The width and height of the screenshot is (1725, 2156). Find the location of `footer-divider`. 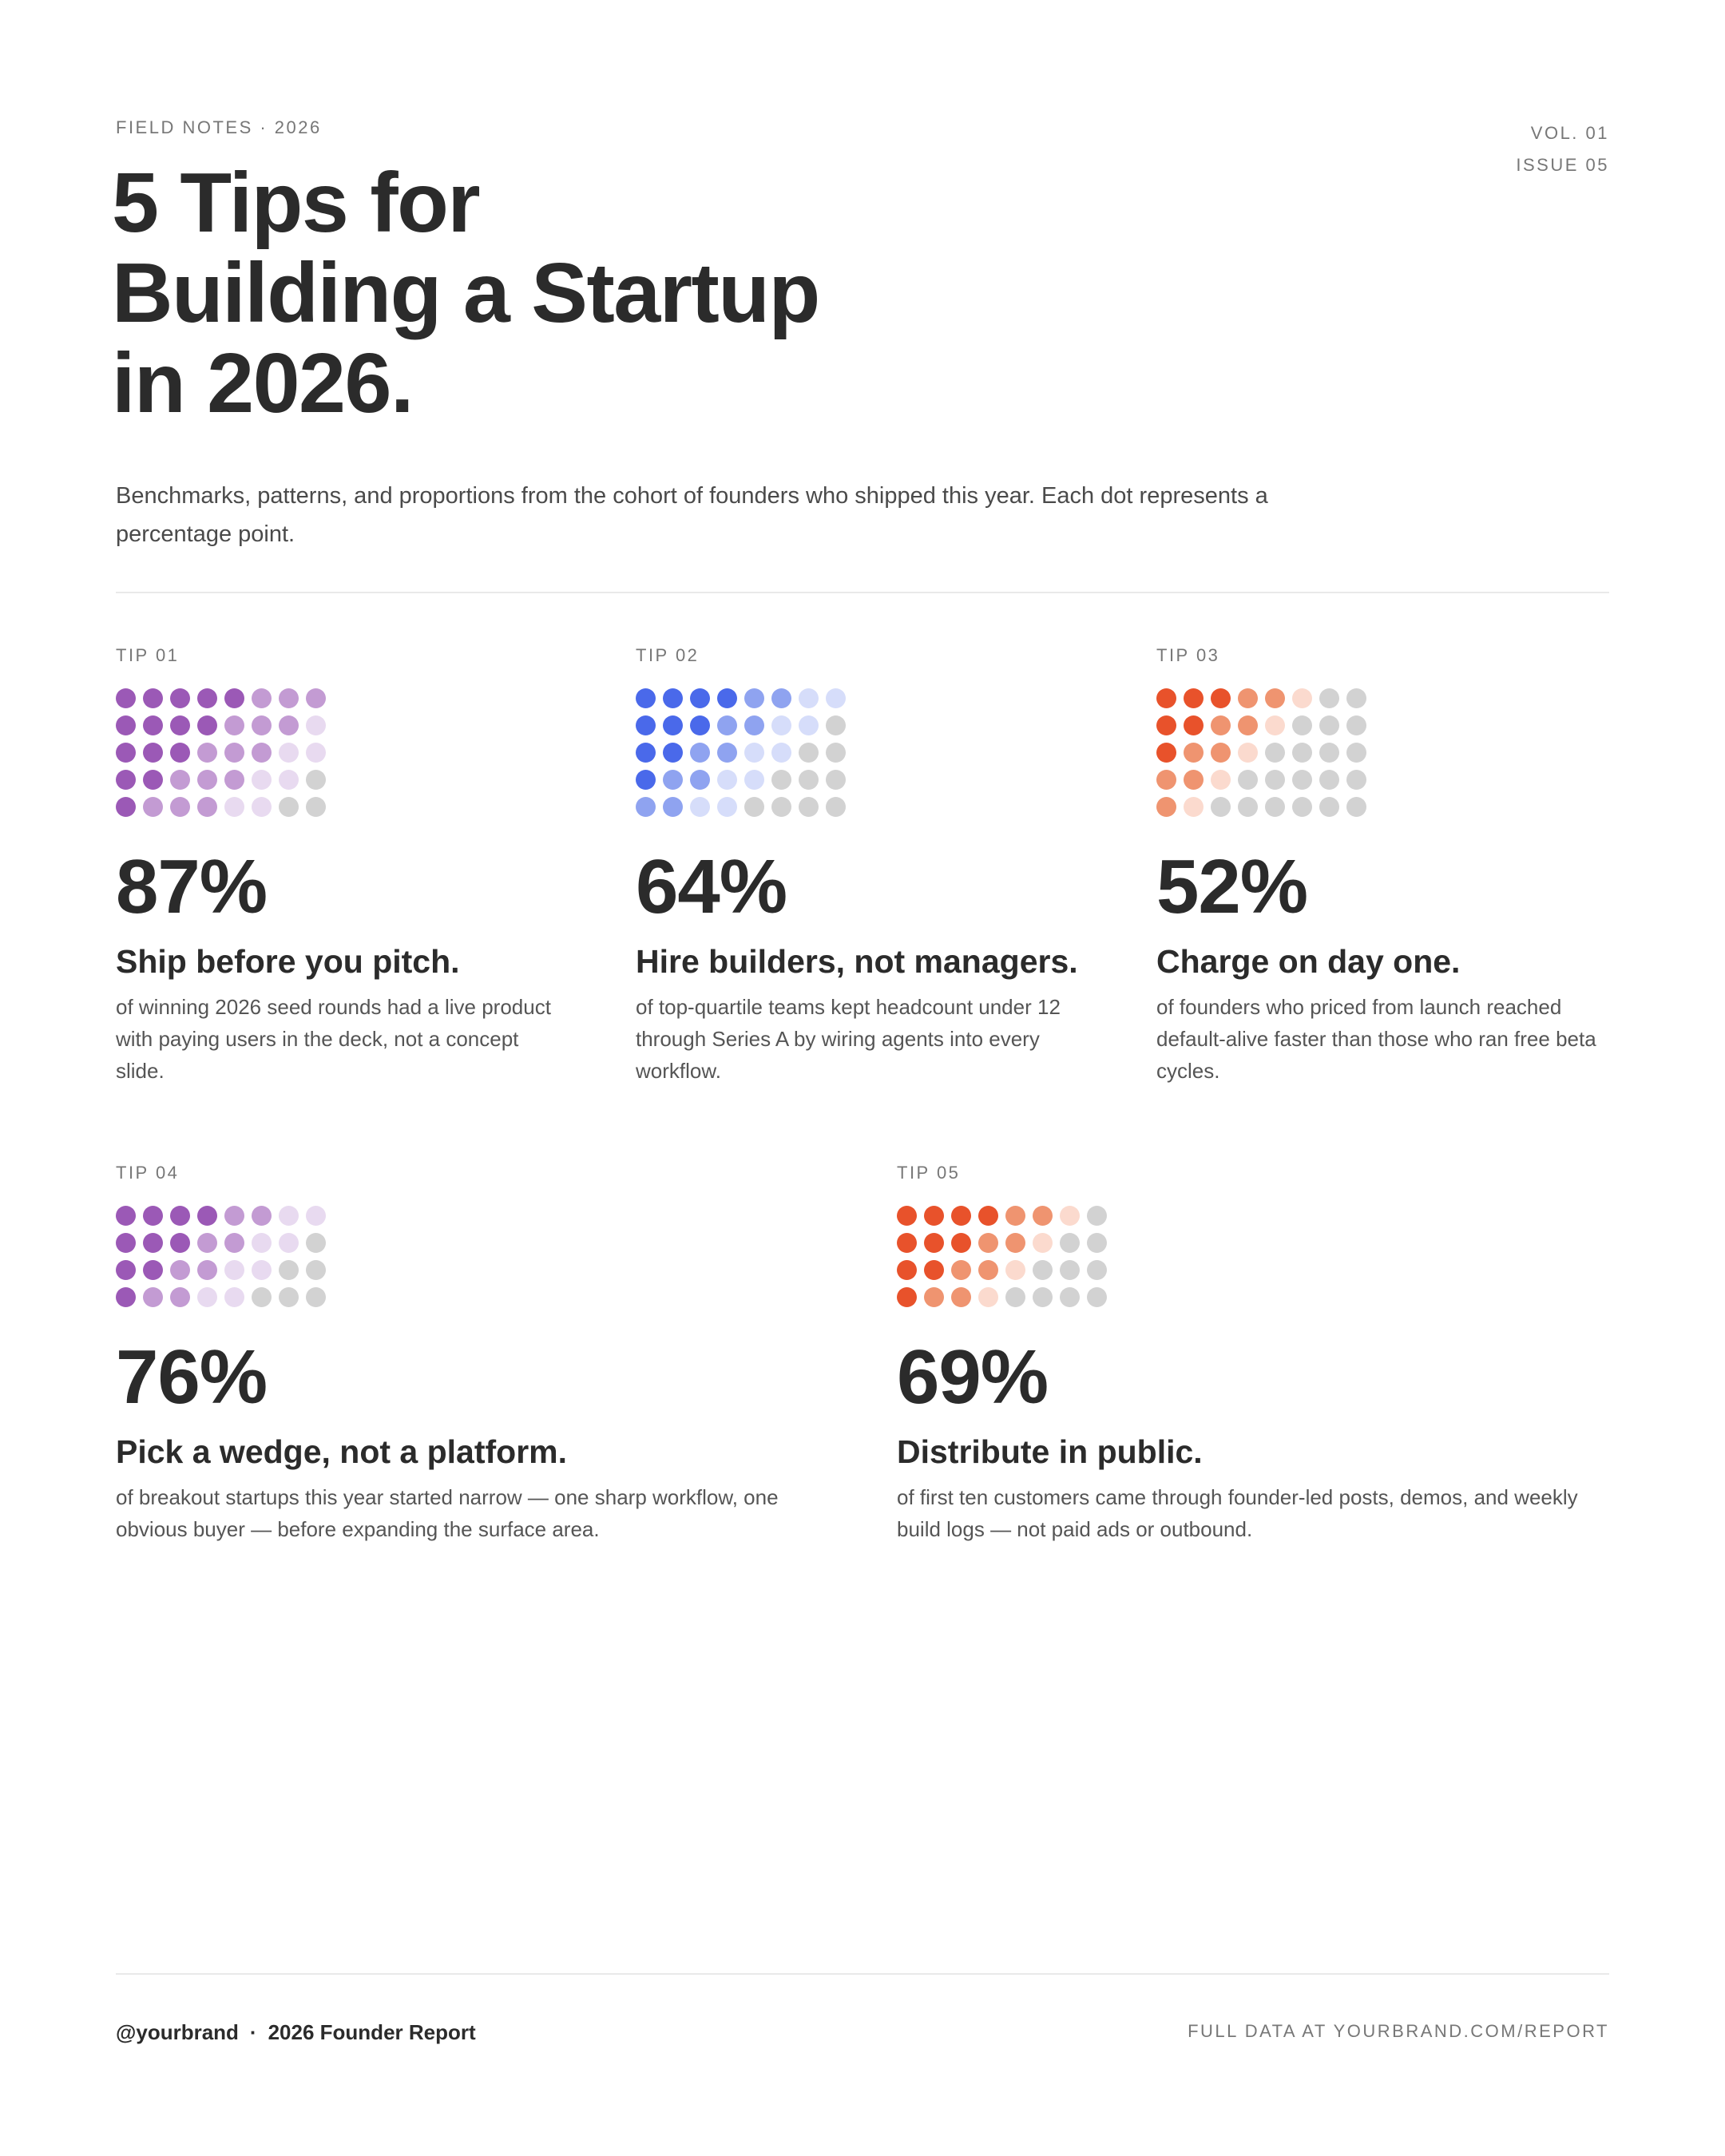

footer-divider is located at coordinates (862, 1974).